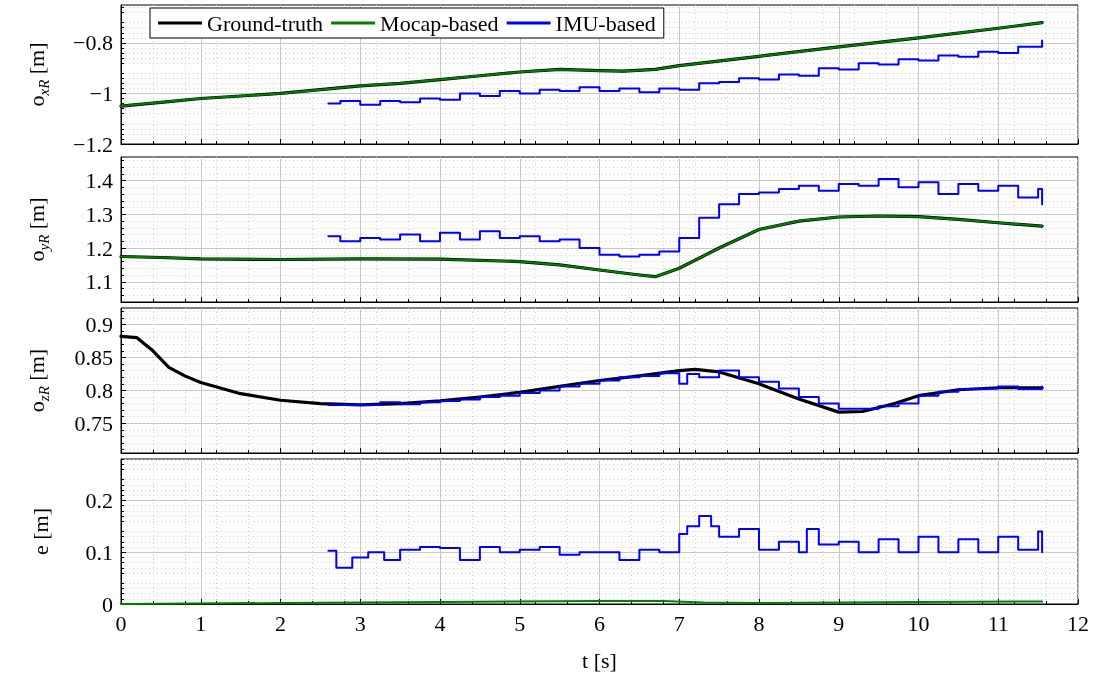  What do you see at coordinates (99, 552) in the screenshot?
I see `y-tick-label: 0.1` at bounding box center [99, 552].